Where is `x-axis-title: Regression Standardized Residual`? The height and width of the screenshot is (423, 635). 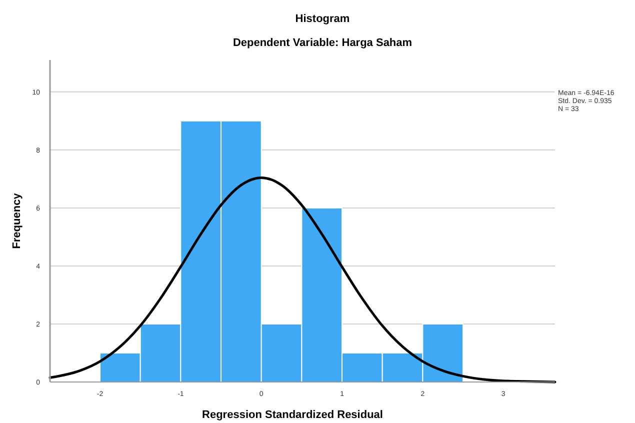 x-axis-title: Regression Standardized Residual is located at coordinates (292, 415).